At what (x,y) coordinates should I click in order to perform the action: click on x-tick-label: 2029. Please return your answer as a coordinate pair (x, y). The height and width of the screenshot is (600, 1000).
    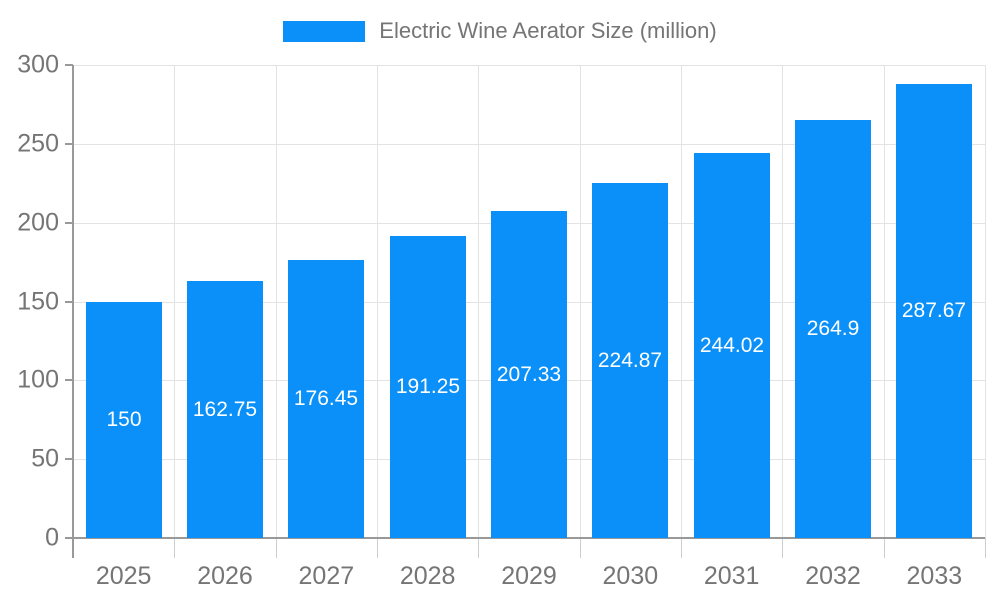
    Looking at the image, I should click on (529, 576).